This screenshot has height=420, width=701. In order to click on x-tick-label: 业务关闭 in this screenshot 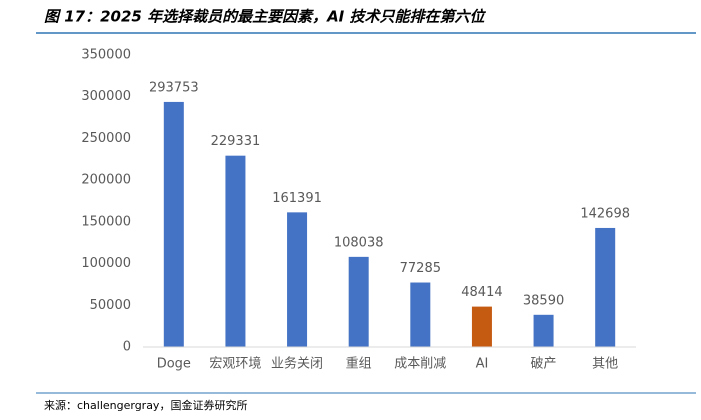, I will do `click(297, 364)`.